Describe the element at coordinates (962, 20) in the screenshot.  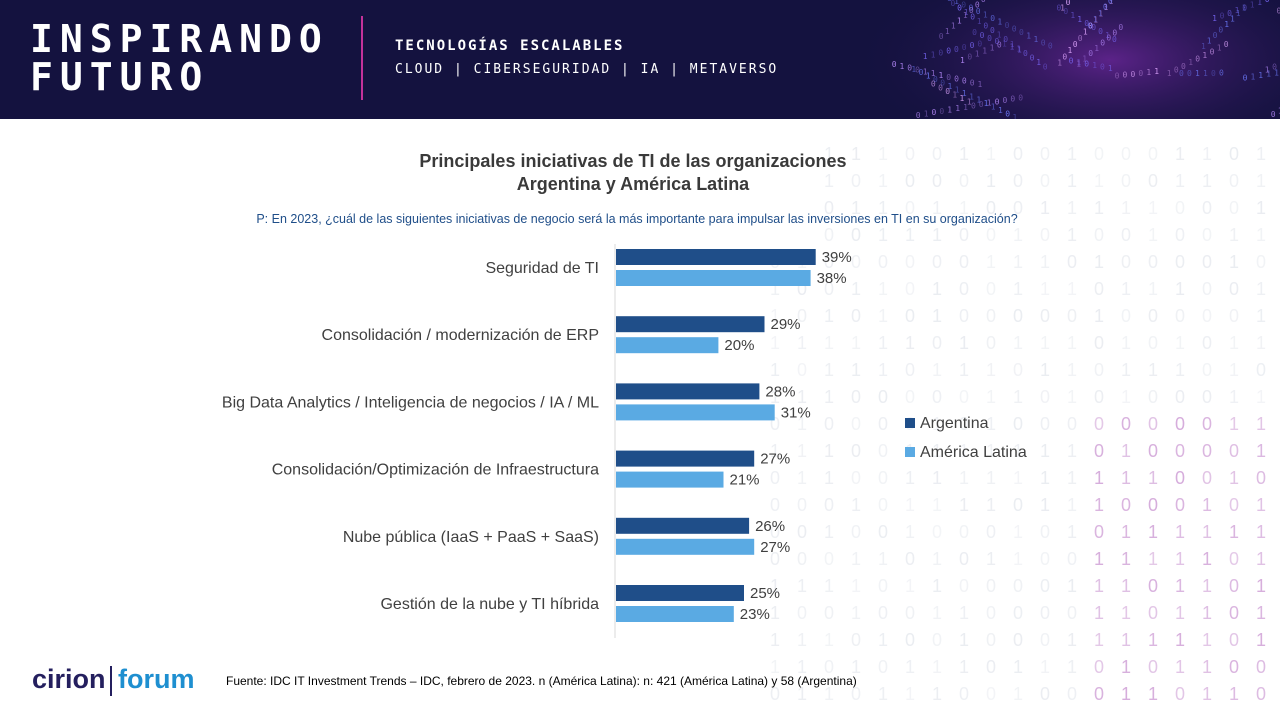
I see `binary-streak: 011110001` at that location.